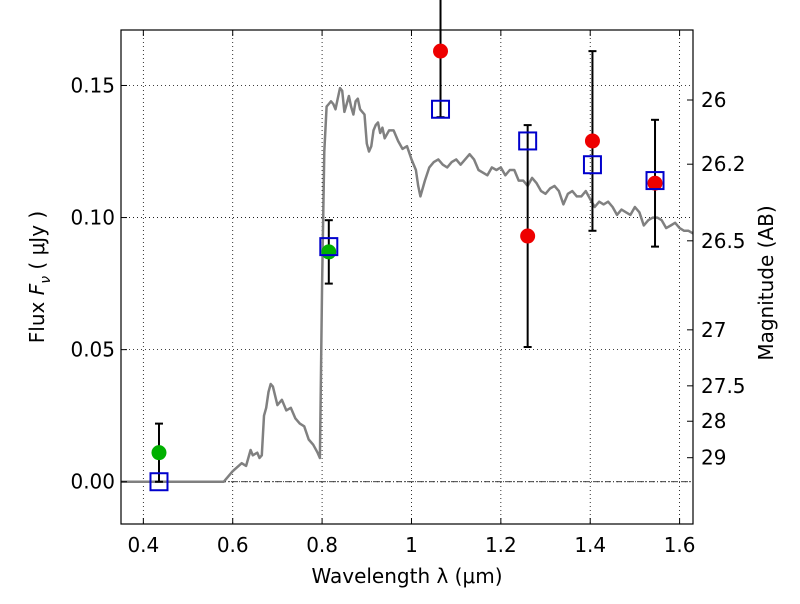 The width and height of the screenshot is (800, 604). I want to click on right-tick-label: 27, so click(713, 330).